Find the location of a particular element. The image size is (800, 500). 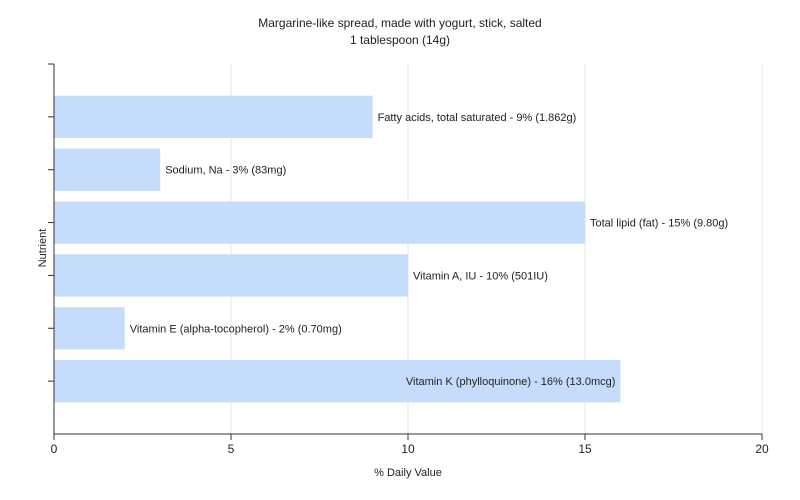

x-axis-title: % Daily Value is located at coordinates (408, 473).